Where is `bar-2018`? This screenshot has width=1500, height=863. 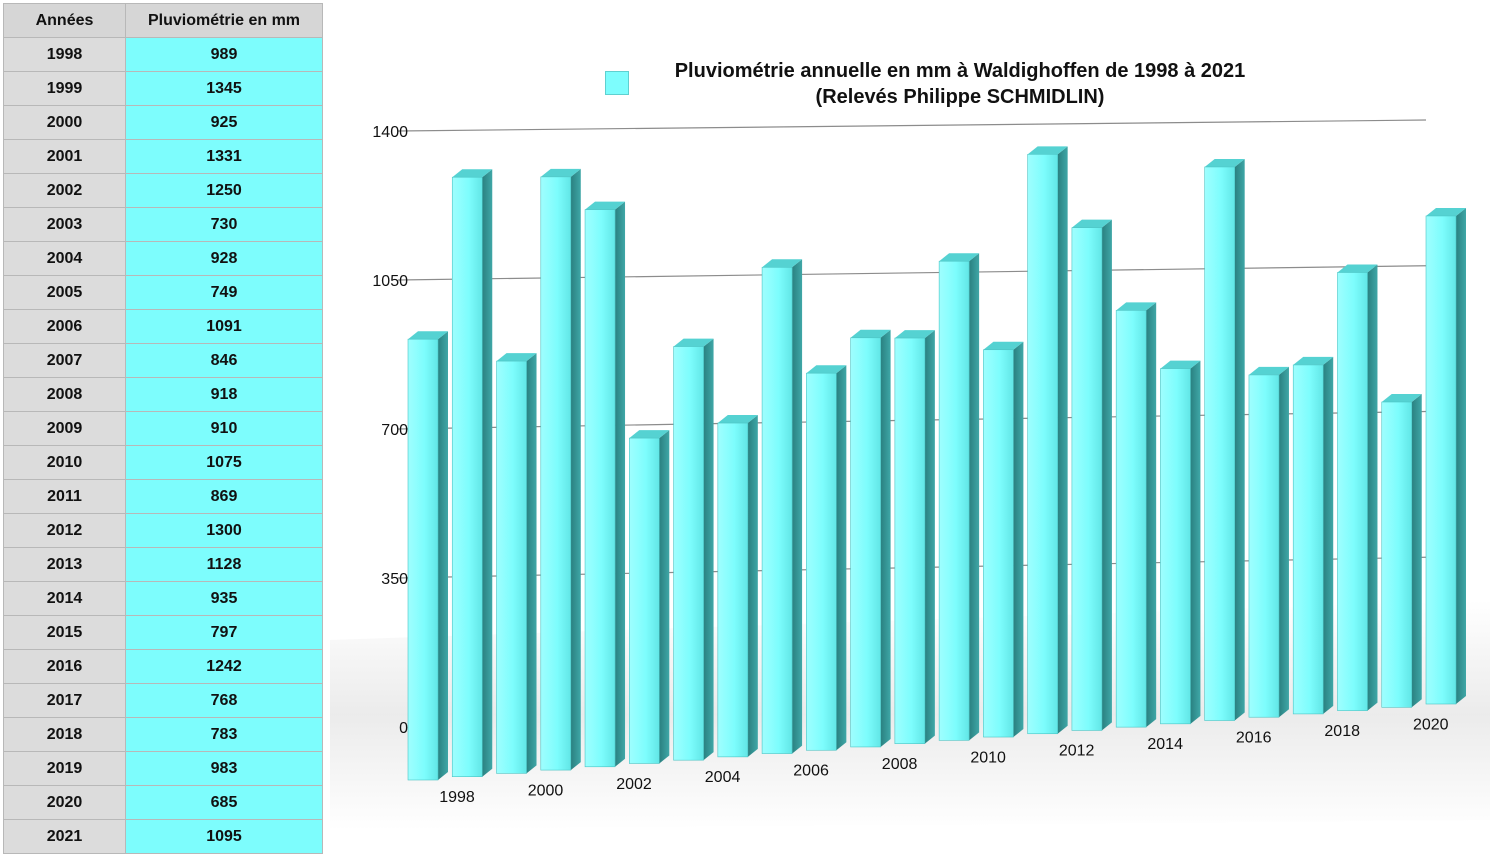 bar-2018 is located at coordinates (1313, 535).